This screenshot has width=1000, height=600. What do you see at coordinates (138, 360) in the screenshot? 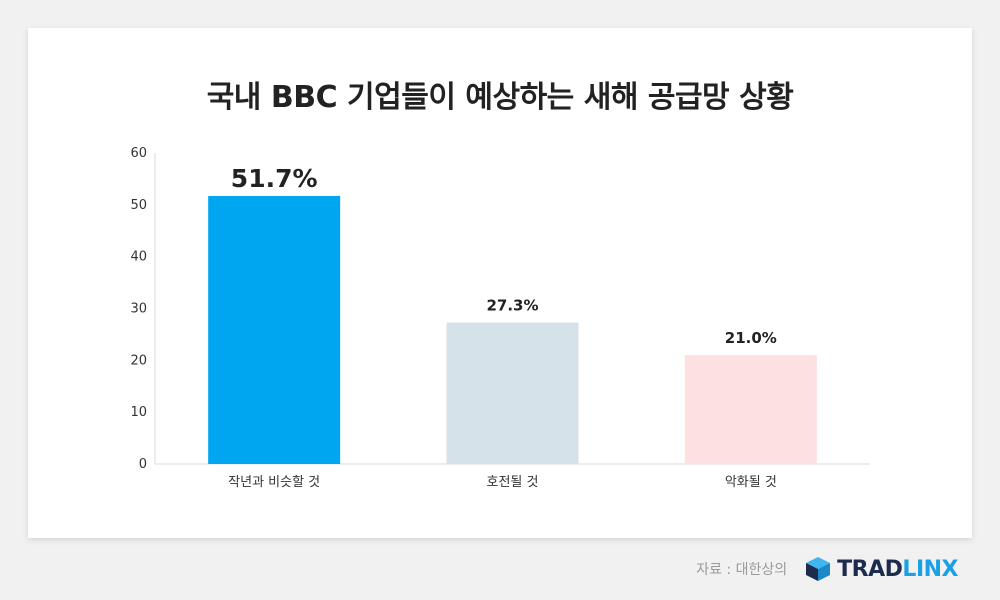
I see `y-tick-label: 20` at bounding box center [138, 360].